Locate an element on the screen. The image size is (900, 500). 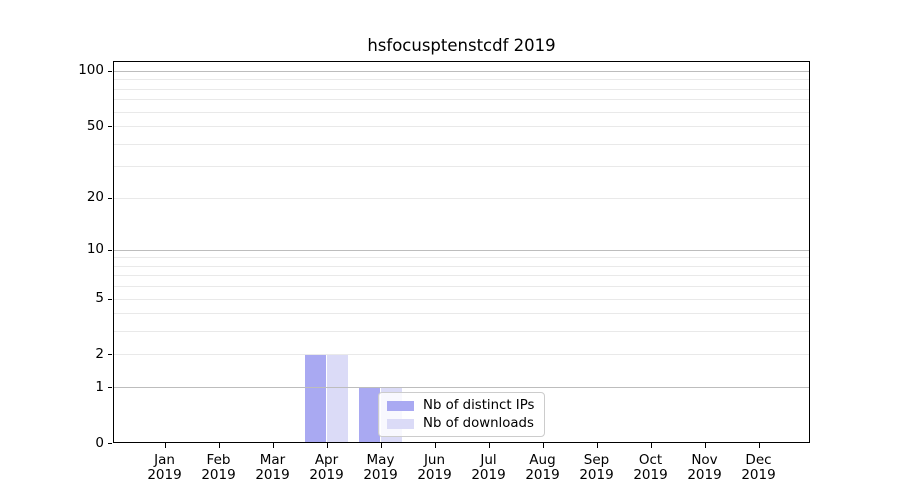
y-tick-label: 100 is located at coordinates (91, 70).